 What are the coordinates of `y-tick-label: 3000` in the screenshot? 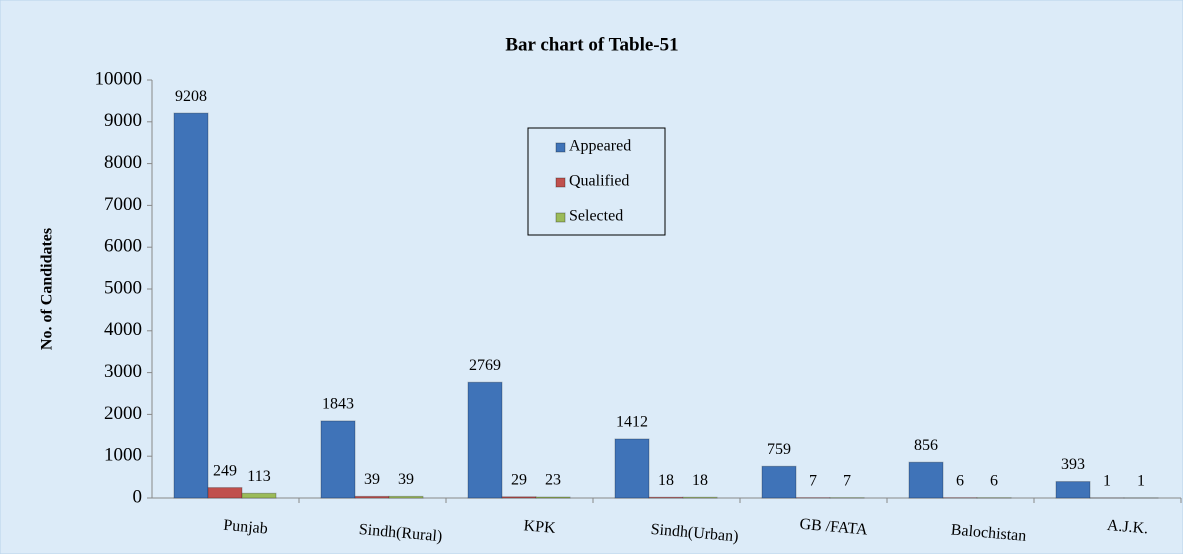 It's located at (123, 371).